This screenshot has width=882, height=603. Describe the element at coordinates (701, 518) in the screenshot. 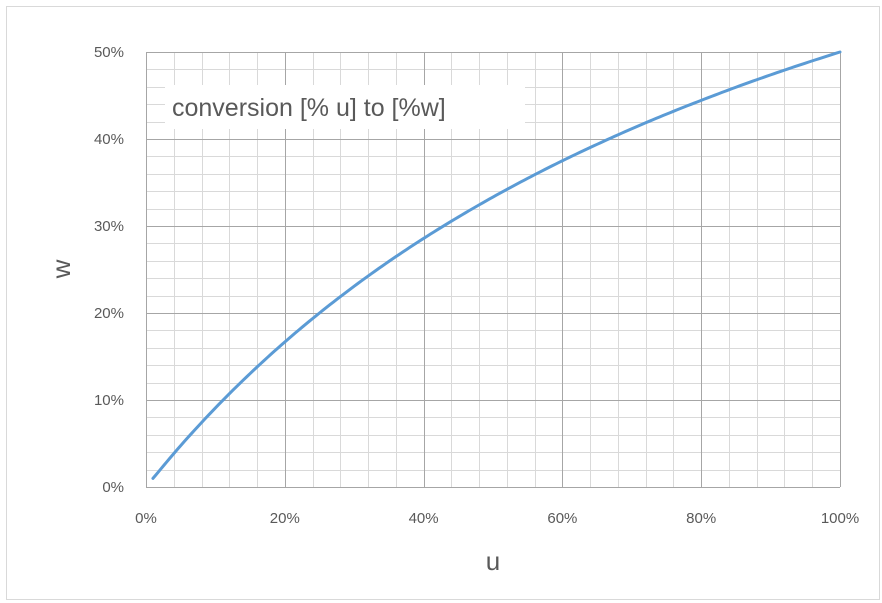

I see `x-tick-label: 80%` at that location.